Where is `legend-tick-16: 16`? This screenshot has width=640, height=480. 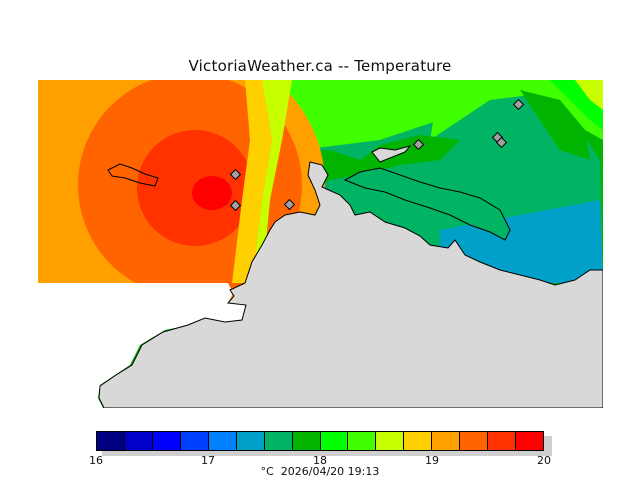 legend-tick-16: 16 is located at coordinates (96, 460).